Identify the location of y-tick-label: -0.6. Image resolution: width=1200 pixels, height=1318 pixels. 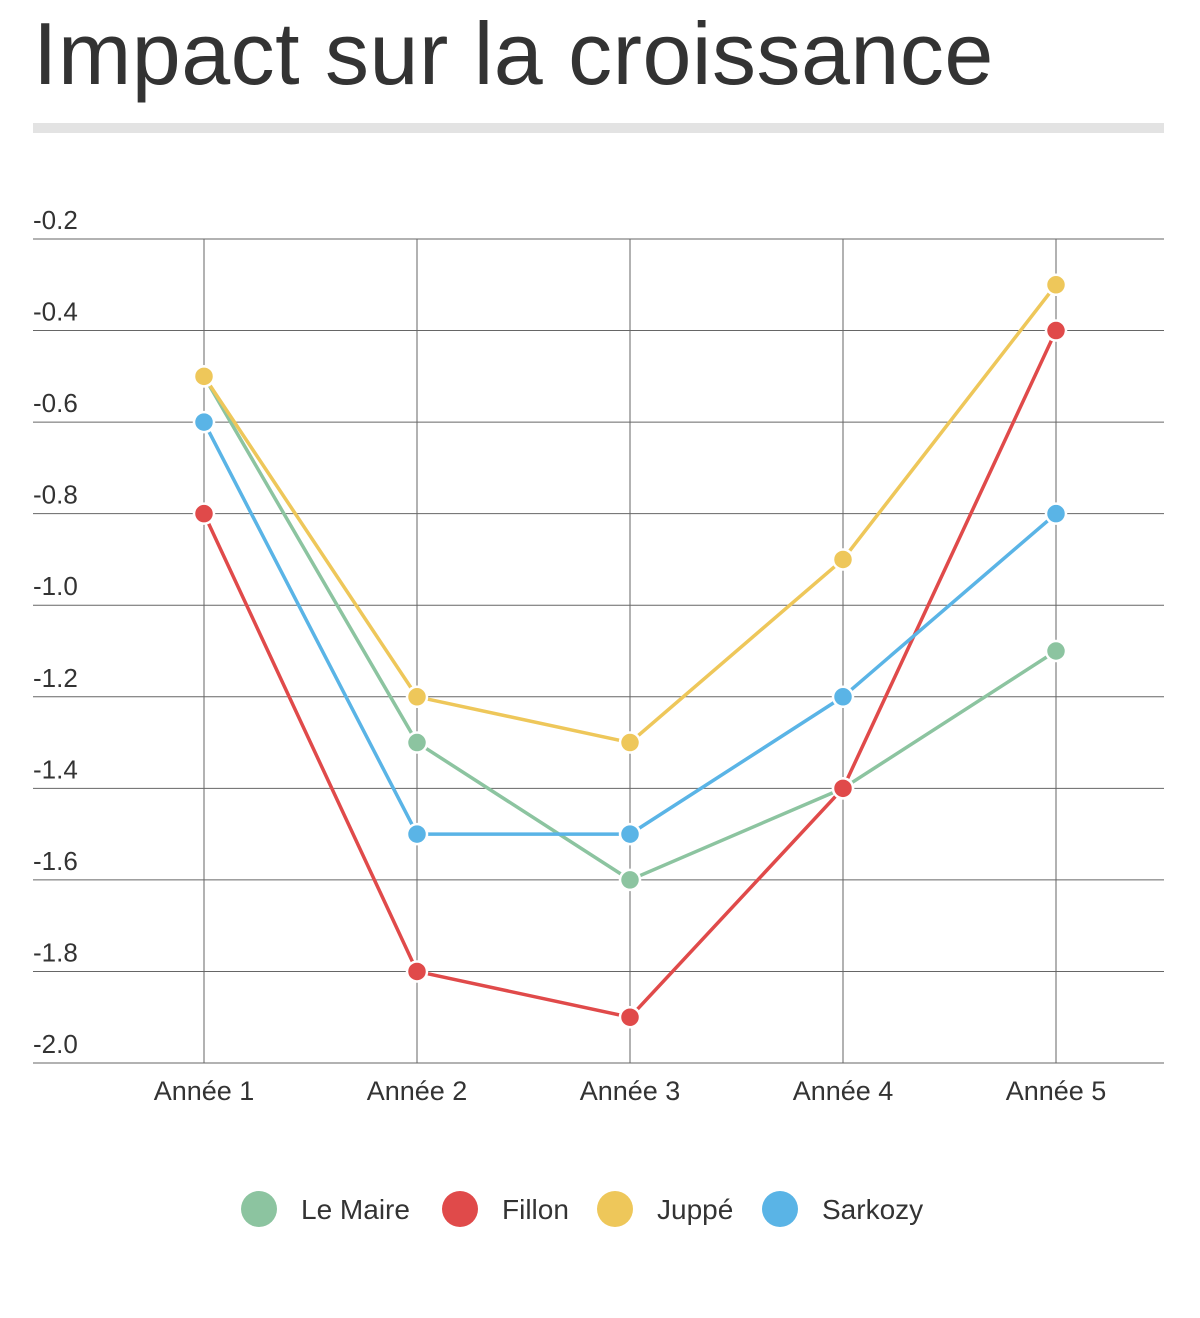
(55, 403).